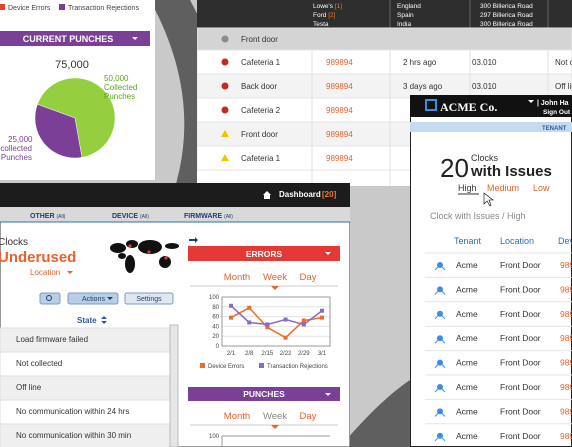 Image resolution: width=572 pixels, height=447 pixels. Describe the element at coordinates (149, 298) in the screenshot. I see `settings-button` at that location.